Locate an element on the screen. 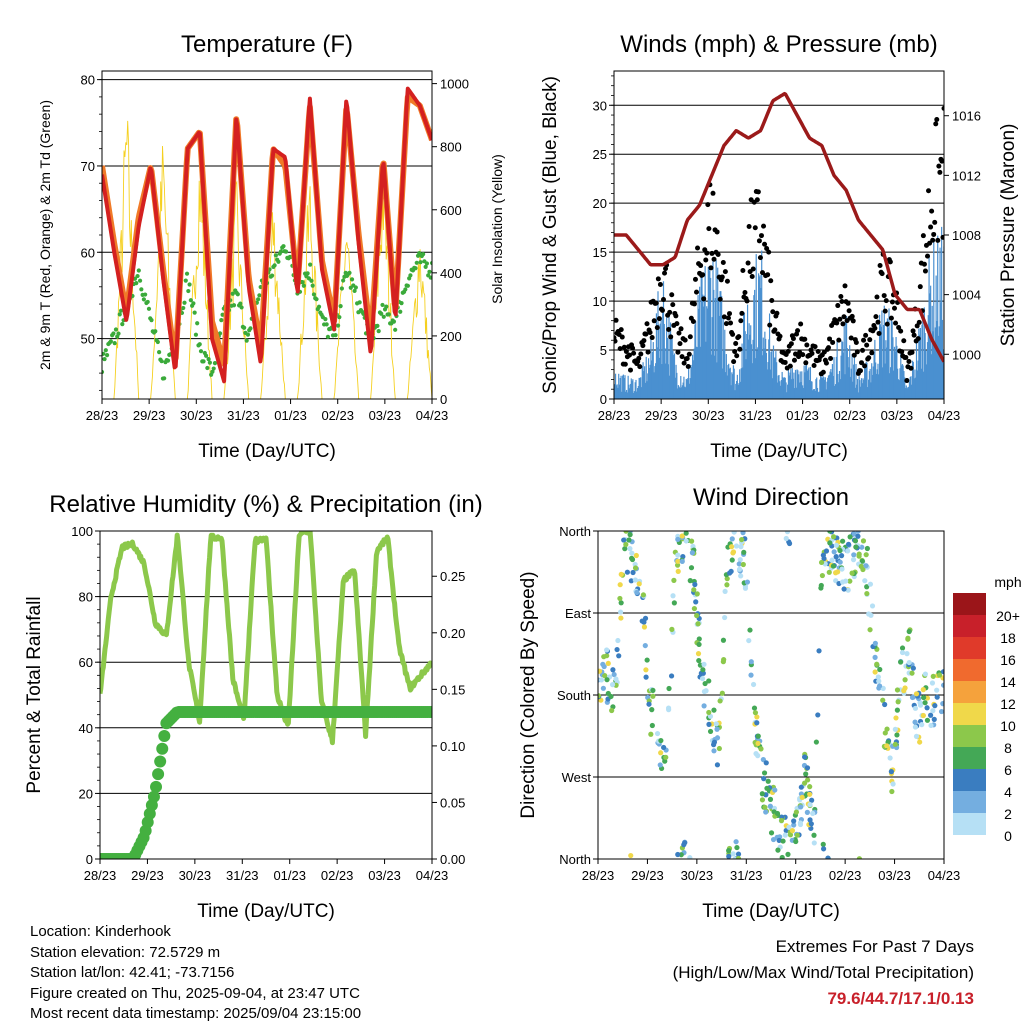 Image resolution: width=1024 pixels, height=1025 pixels. x-tick-label: 01/23 is located at coordinates (795, 875).